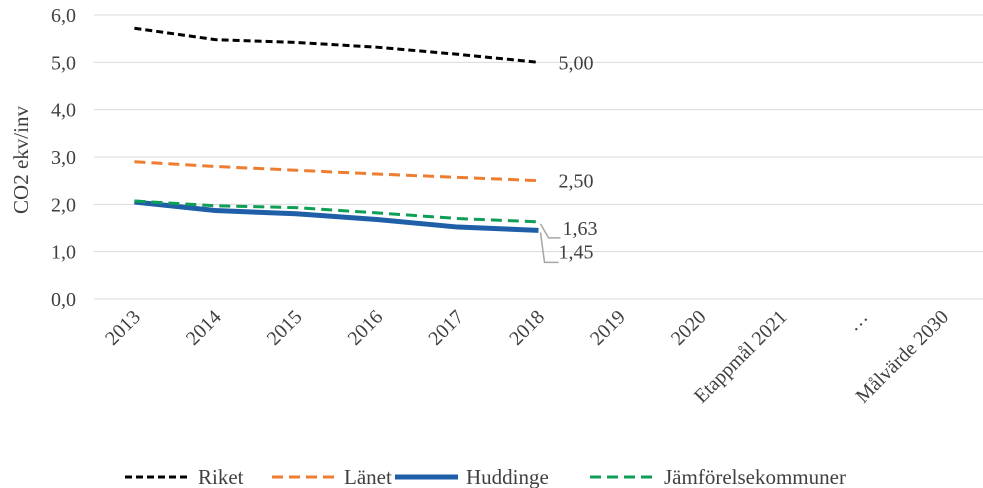 This screenshot has height=488, width=983. Describe the element at coordinates (689, 328) in the screenshot. I see `x-tick-label: 2020` at that location.